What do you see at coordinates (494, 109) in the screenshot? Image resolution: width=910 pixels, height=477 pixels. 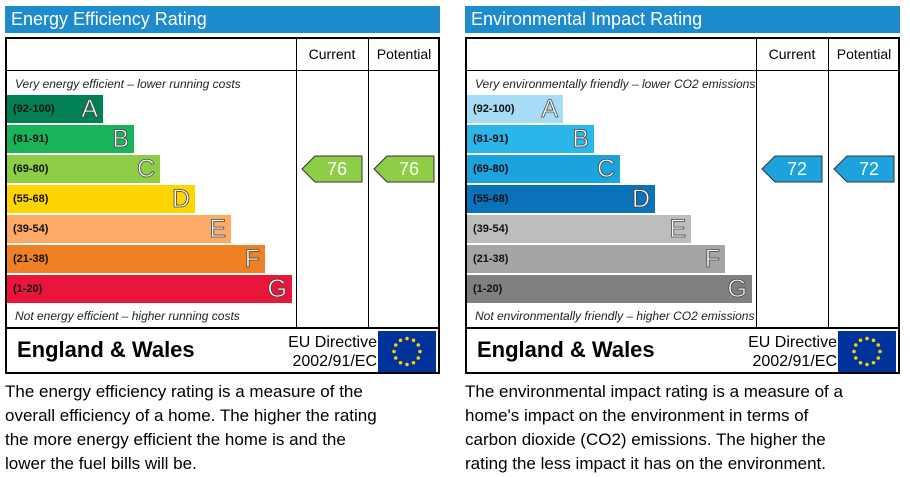 I see `band-range: (92-100)` at bounding box center [494, 109].